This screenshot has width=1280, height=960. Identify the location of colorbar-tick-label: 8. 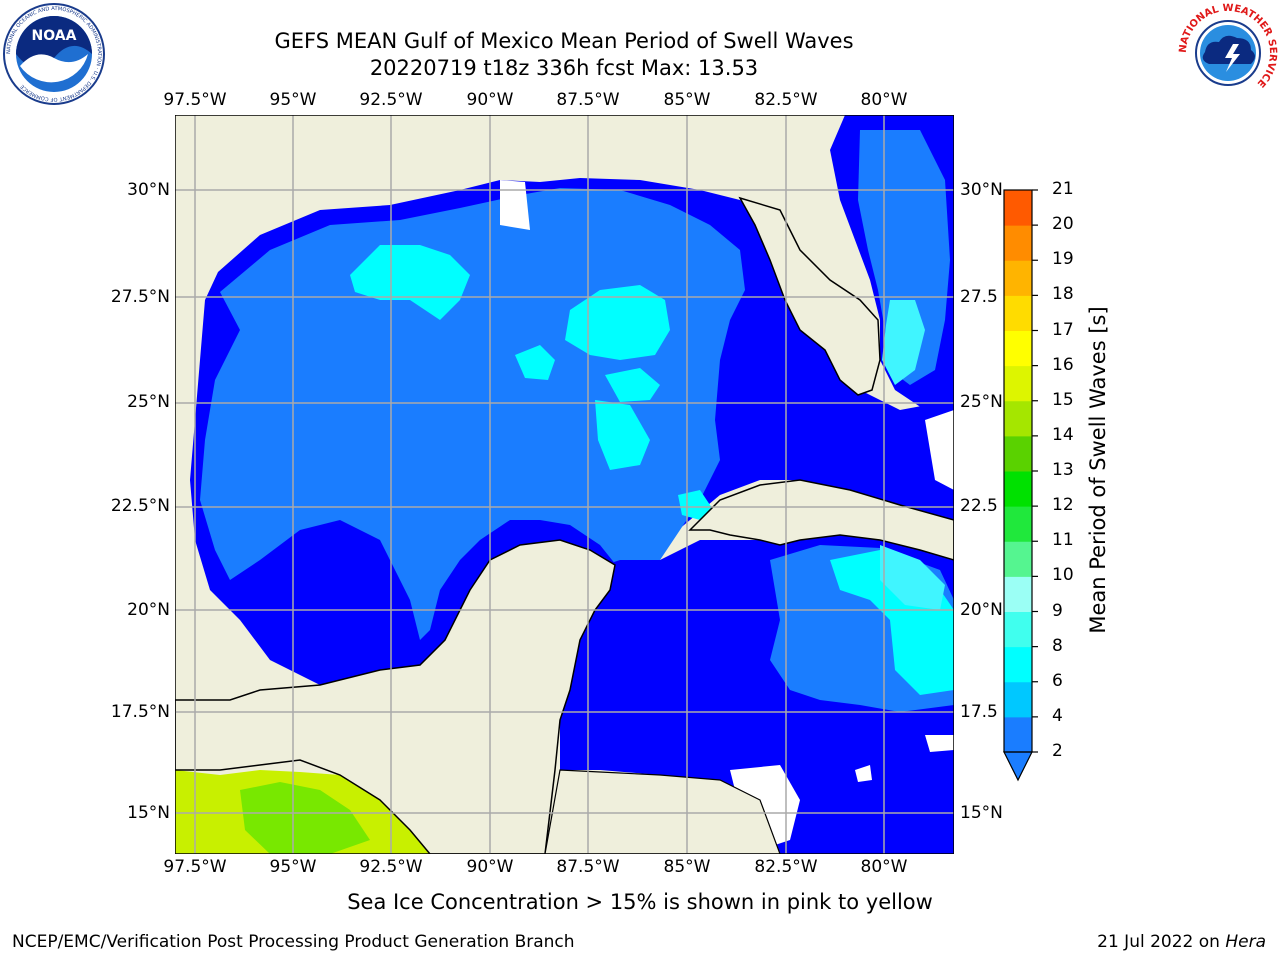
(1057, 645).